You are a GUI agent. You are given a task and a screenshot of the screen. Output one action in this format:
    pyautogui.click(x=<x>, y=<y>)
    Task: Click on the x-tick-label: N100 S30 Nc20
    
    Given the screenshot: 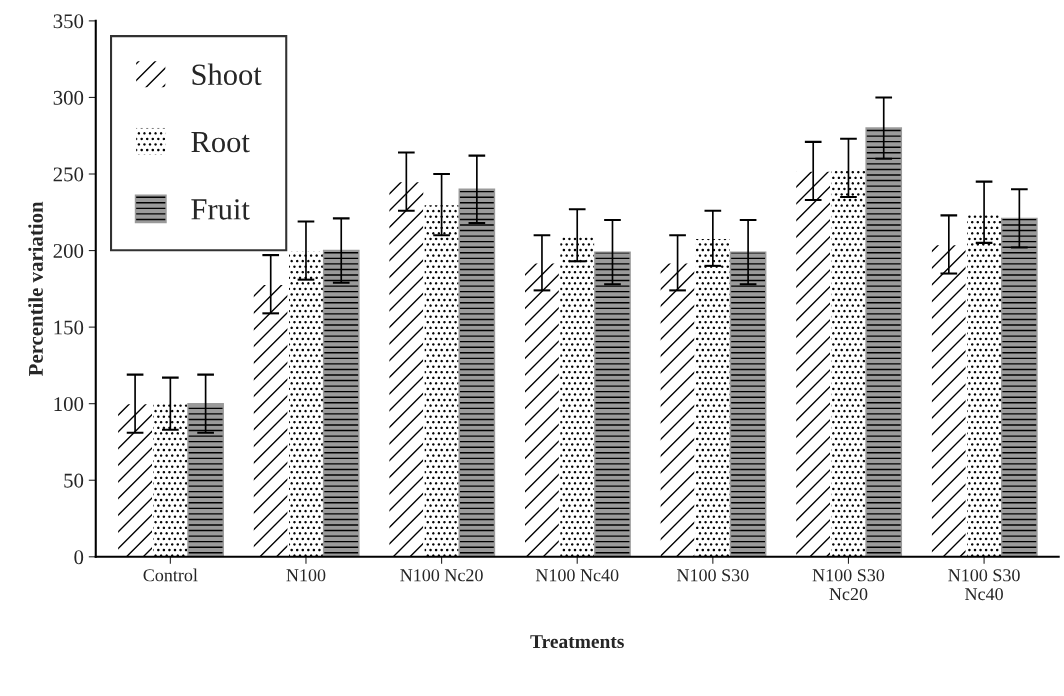 What is the action you would take?
    pyautogui.click(x=848, y=585)
    